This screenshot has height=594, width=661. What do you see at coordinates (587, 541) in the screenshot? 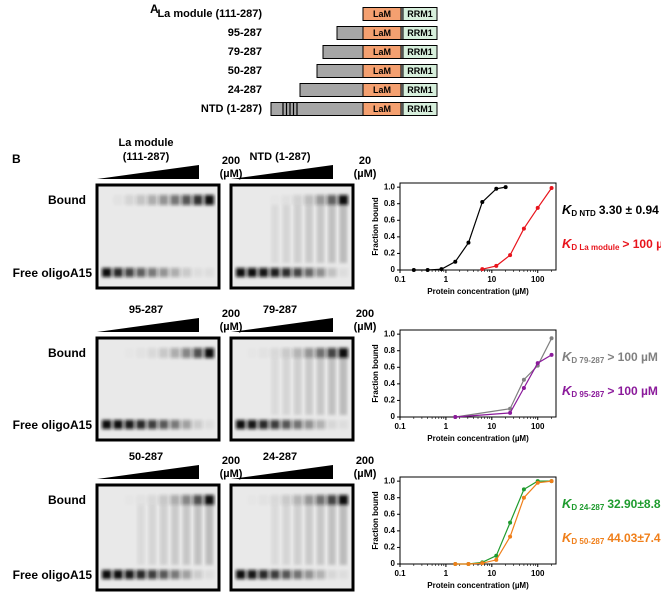
I see `kd-subscript: D 50-287` at bounding box center [587, 541].